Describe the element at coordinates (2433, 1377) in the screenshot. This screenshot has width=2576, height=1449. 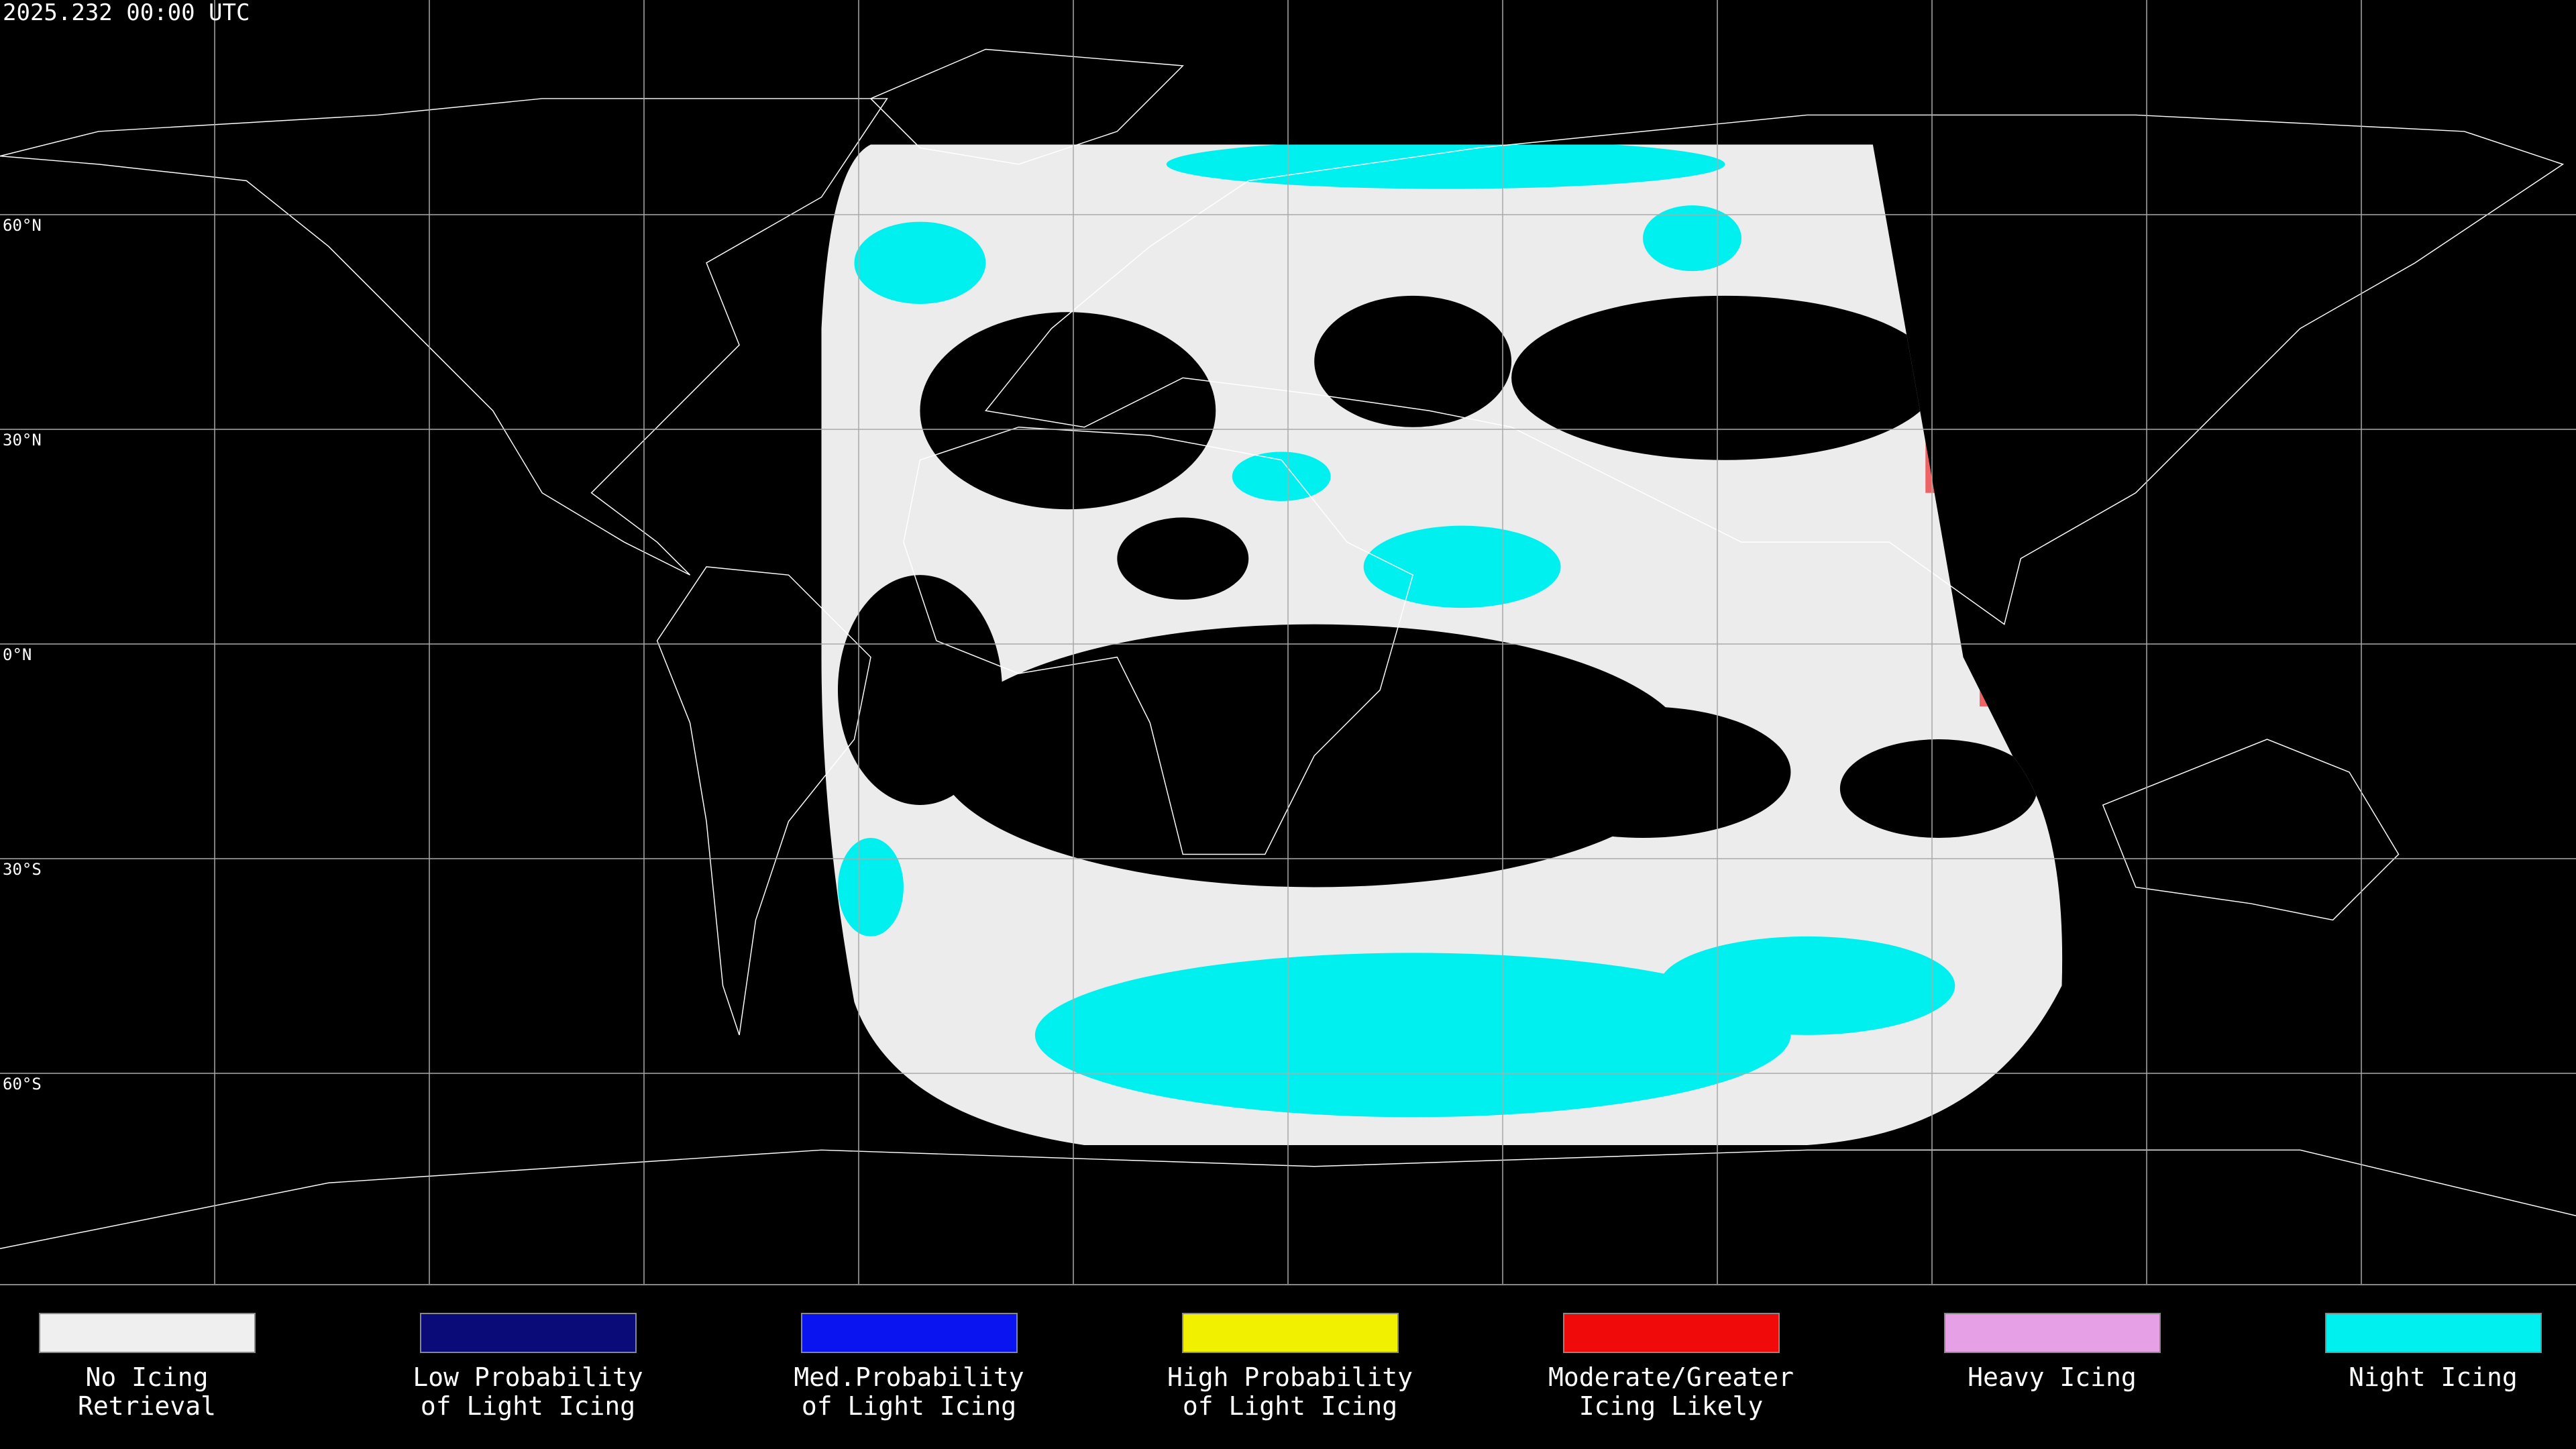
I see `legend-label: Night Icing` at that location.